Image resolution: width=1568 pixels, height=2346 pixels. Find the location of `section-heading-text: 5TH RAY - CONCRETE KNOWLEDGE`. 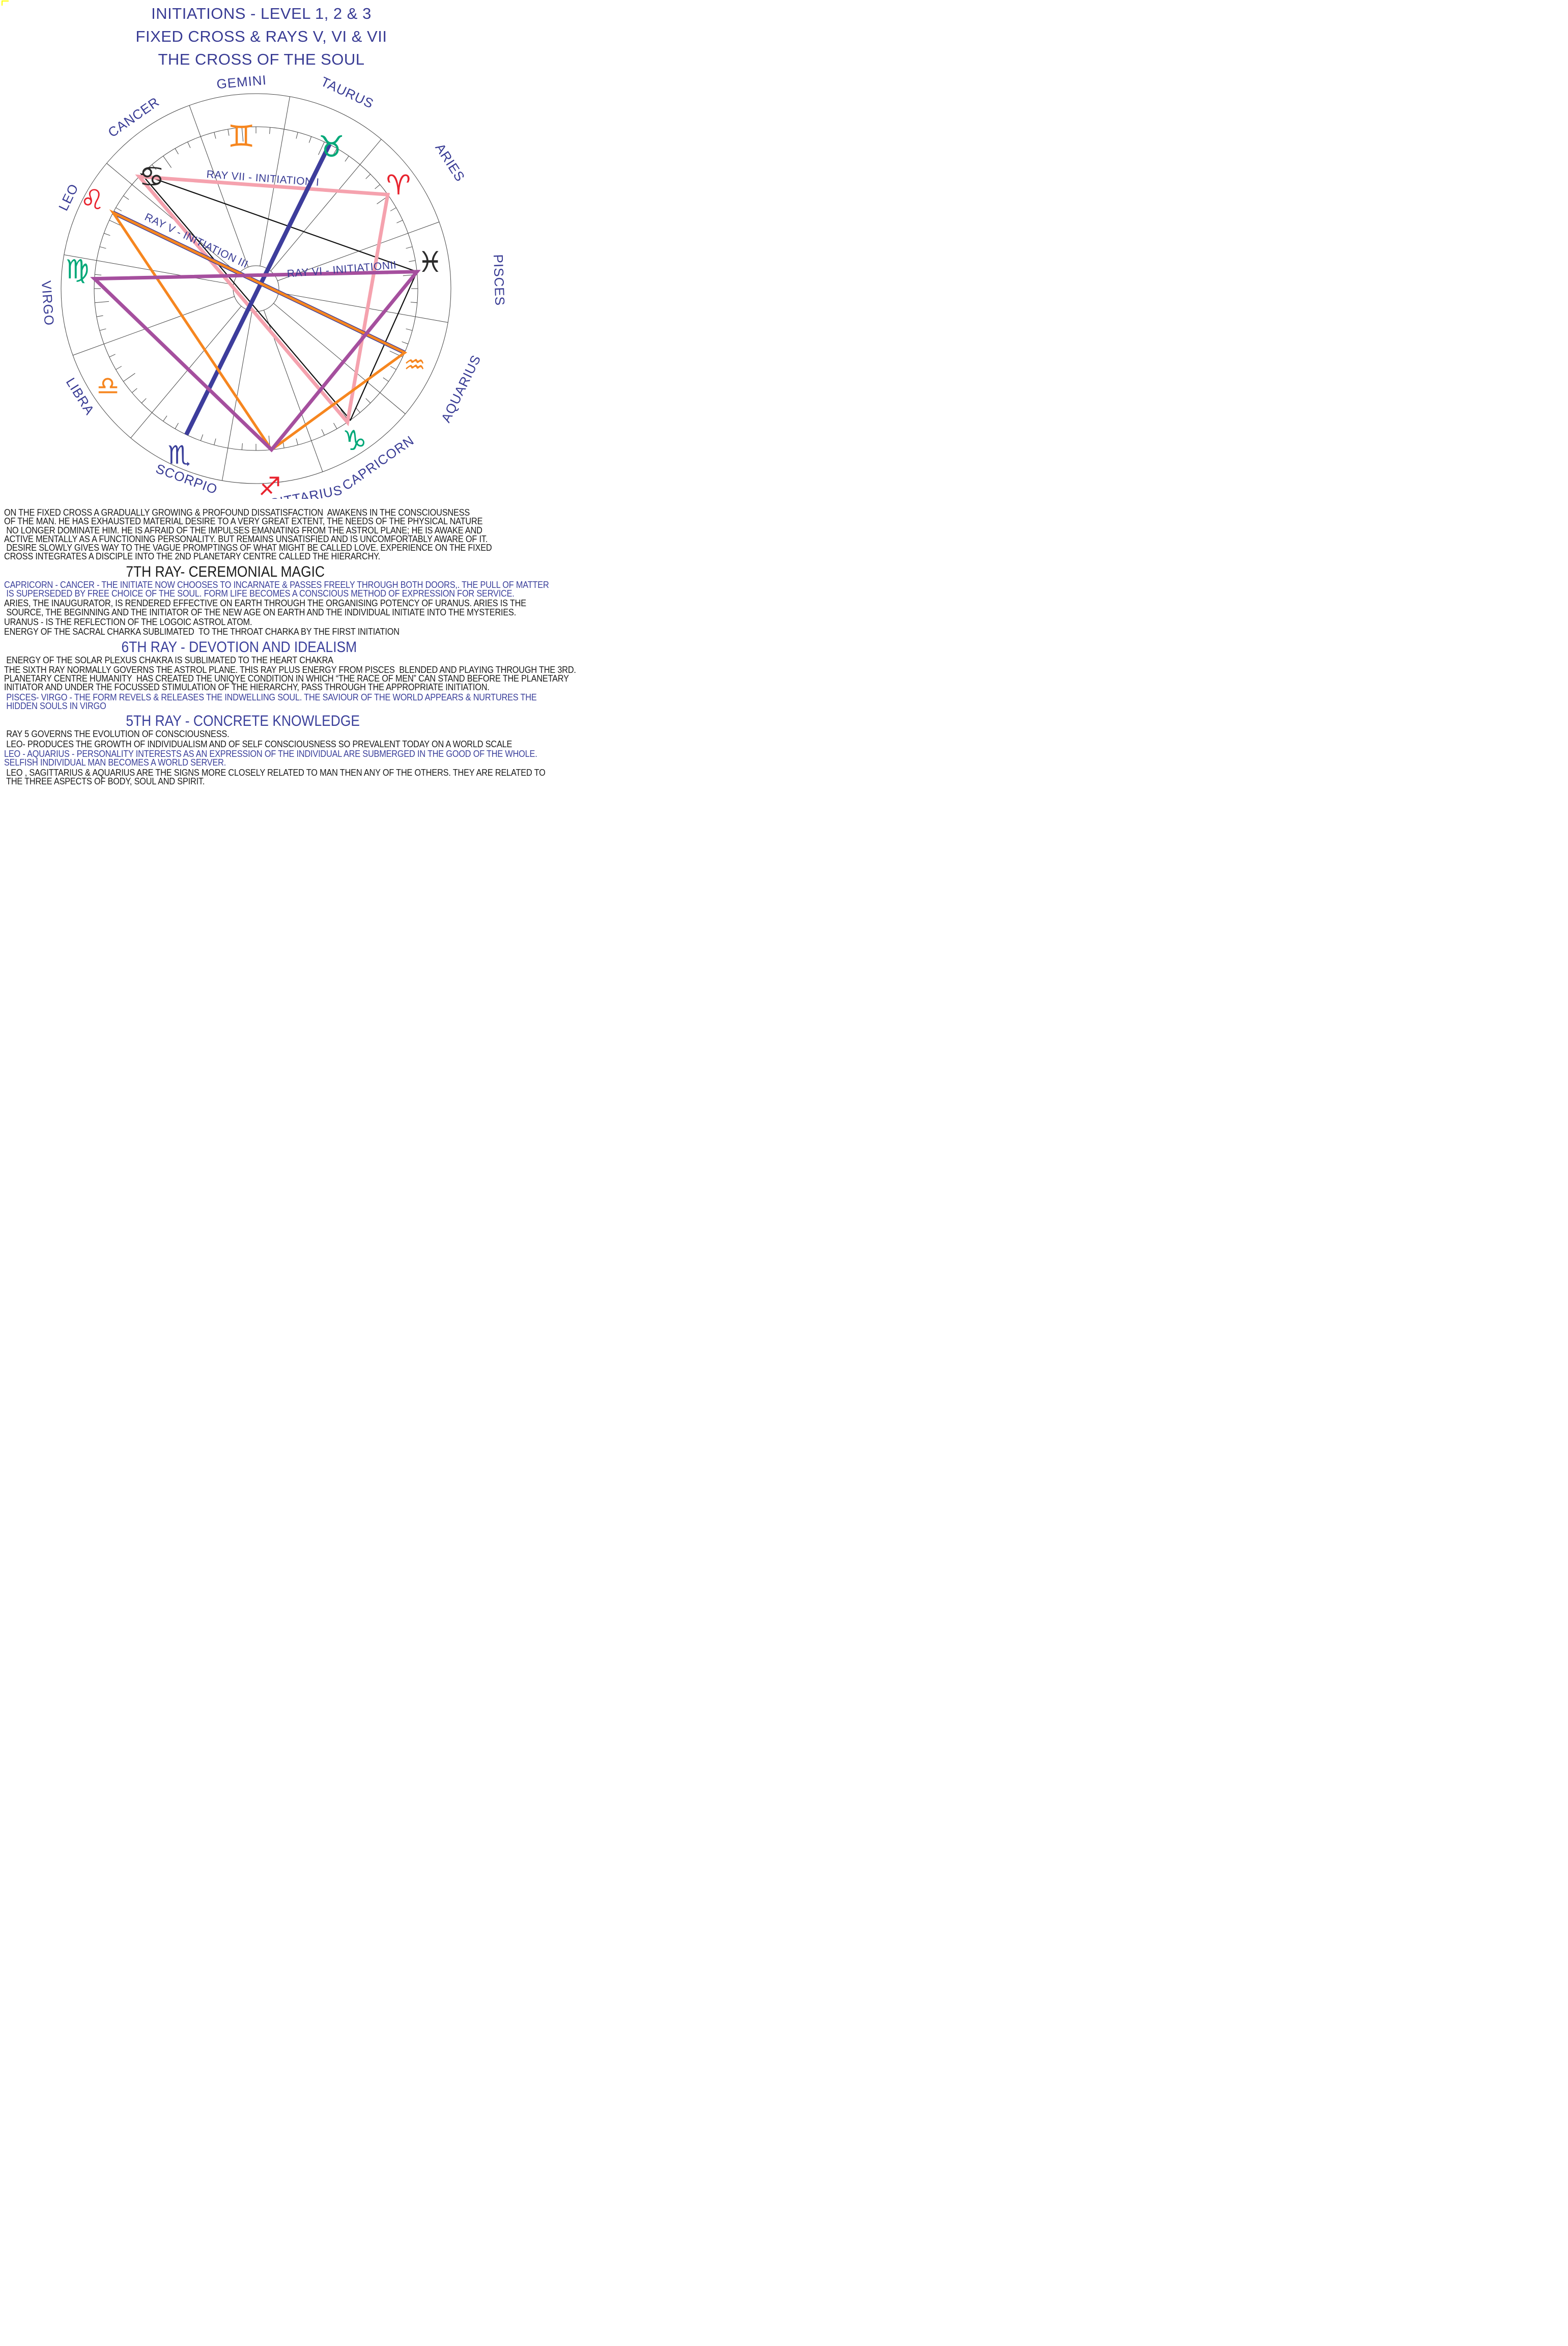

section-heading-text: 5TH RAY - CONCRETE KNOWLEDGE is located at coordinates (243, 722).